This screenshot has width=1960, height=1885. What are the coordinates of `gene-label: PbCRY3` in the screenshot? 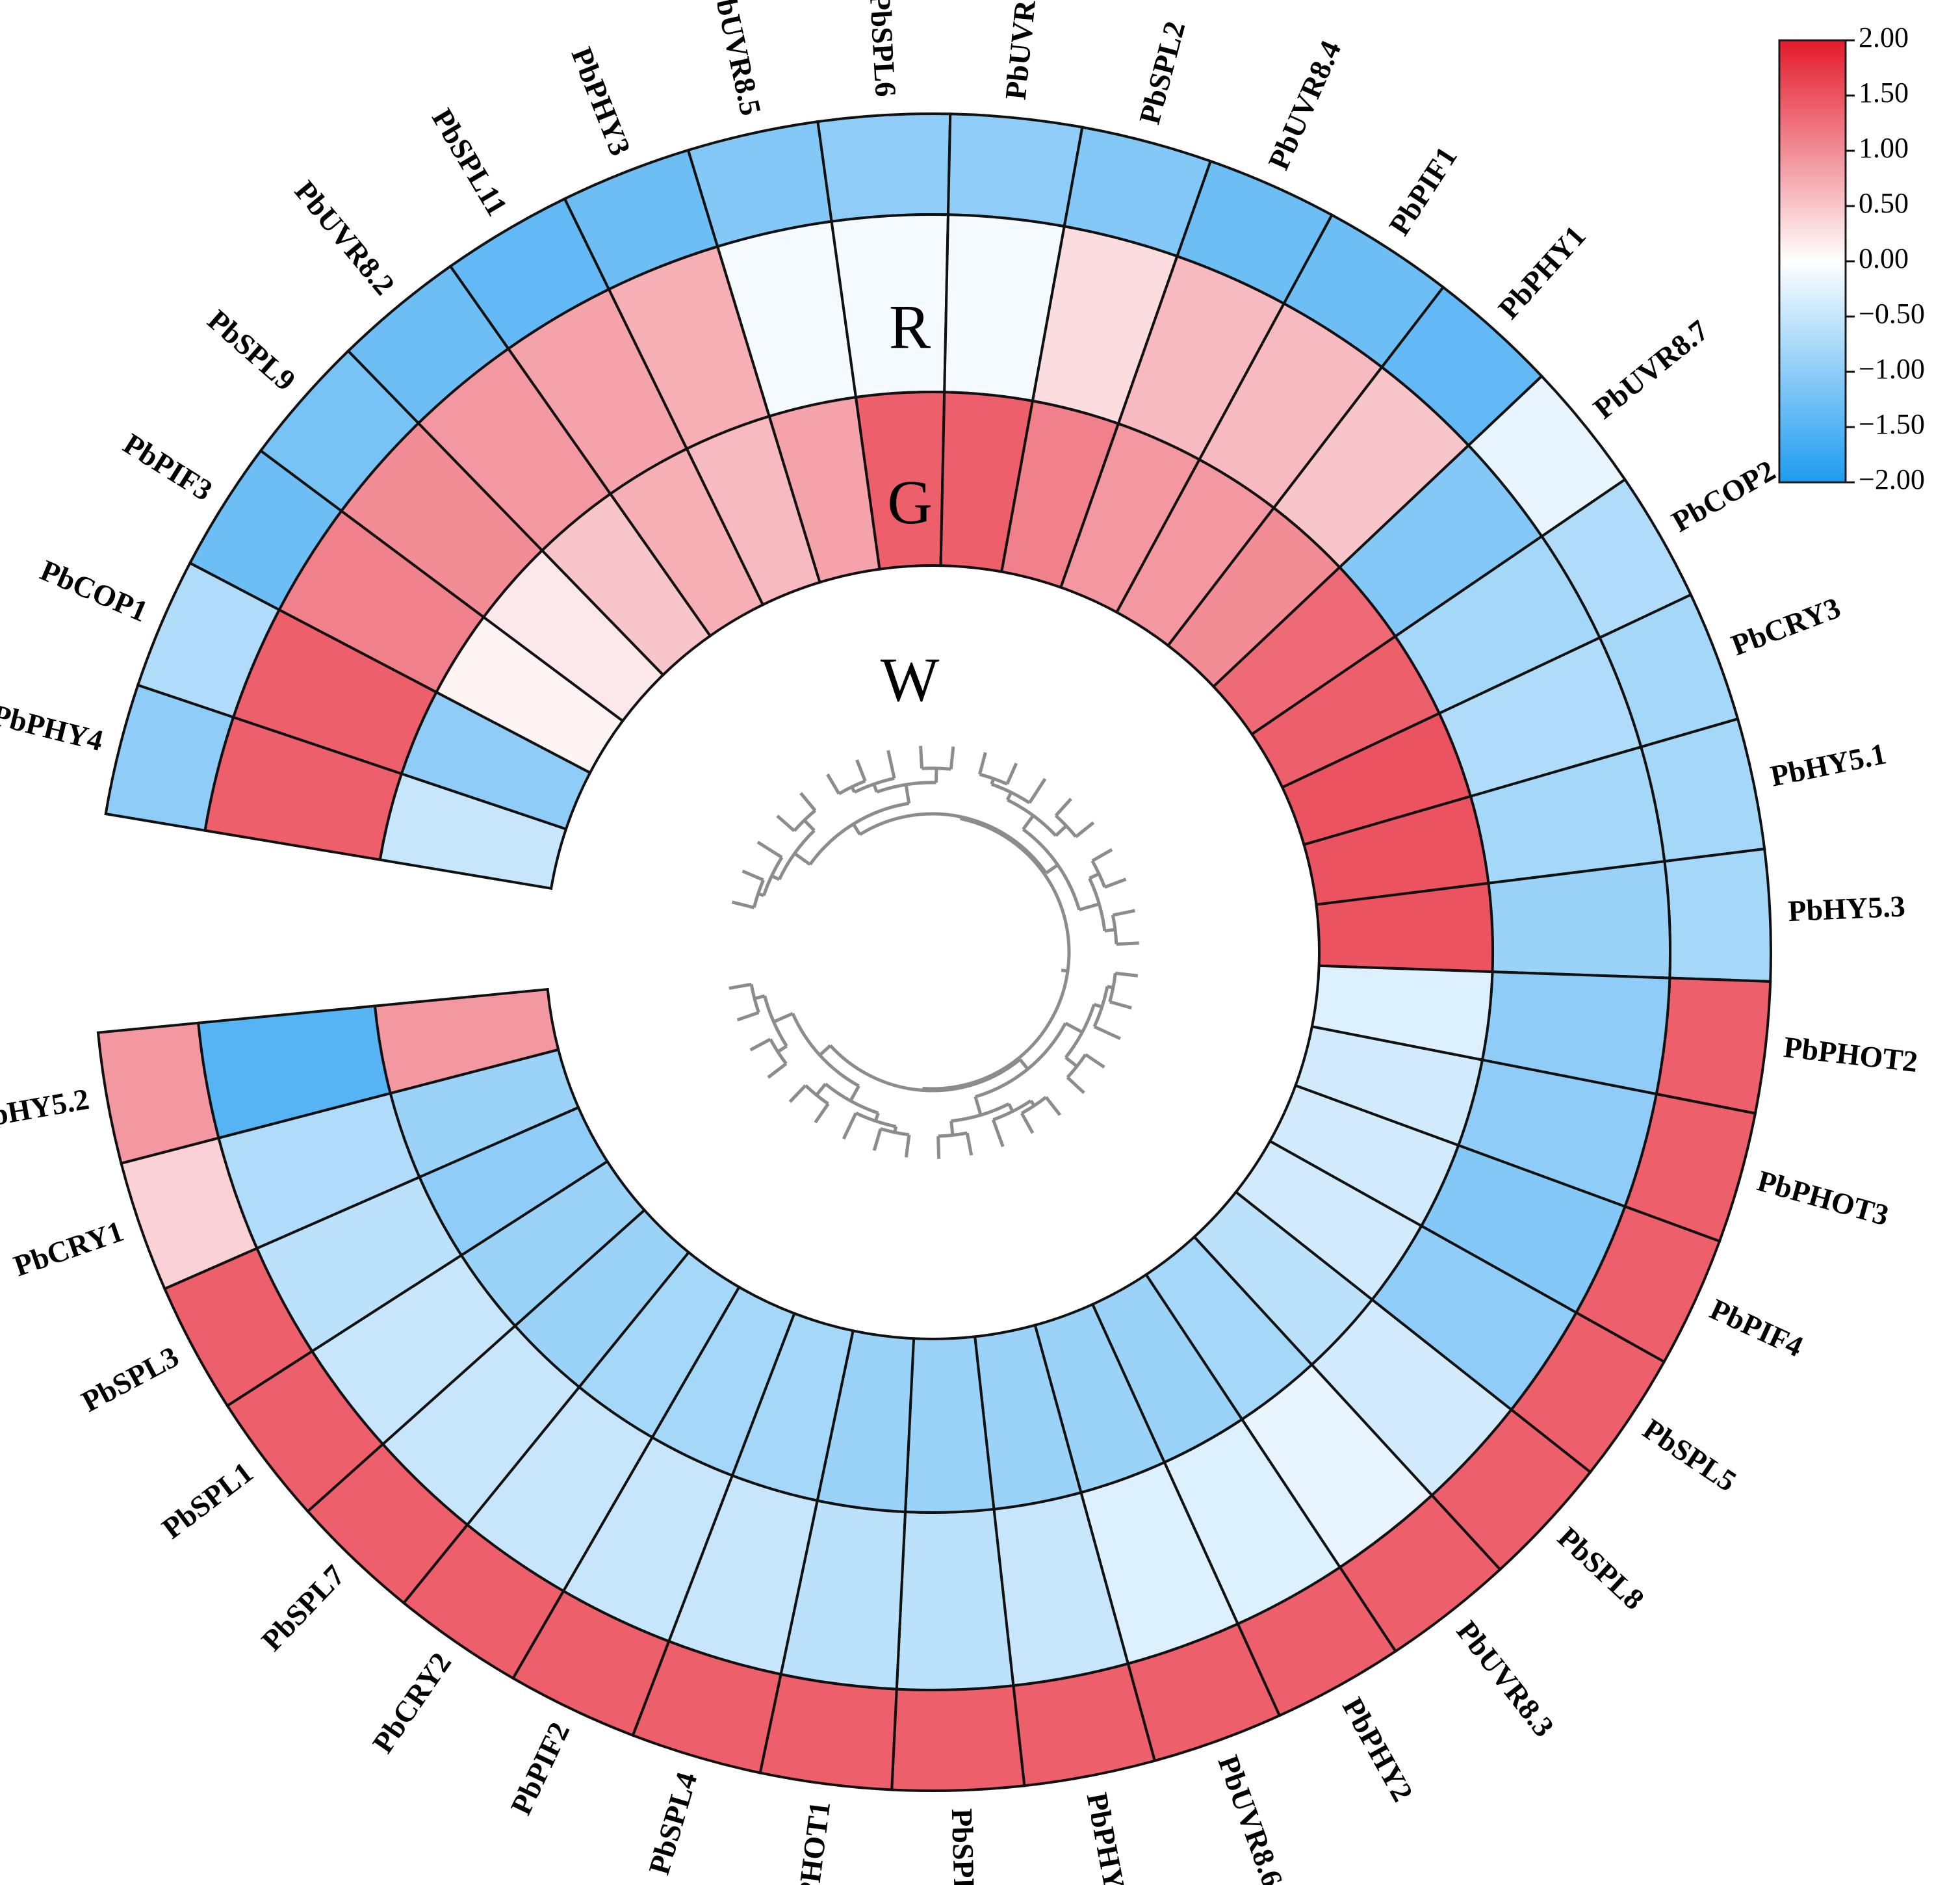 It's located at (1785, 627).